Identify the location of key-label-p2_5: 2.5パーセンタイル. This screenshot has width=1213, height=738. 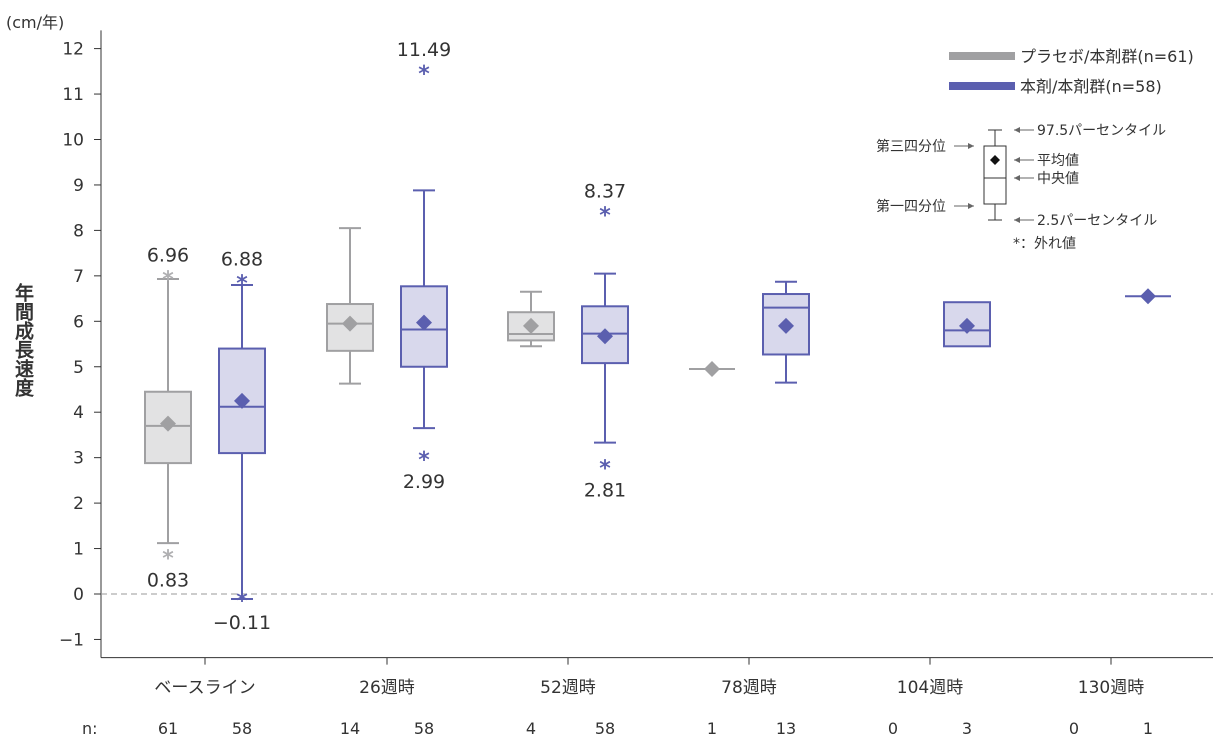
(1097, 221).